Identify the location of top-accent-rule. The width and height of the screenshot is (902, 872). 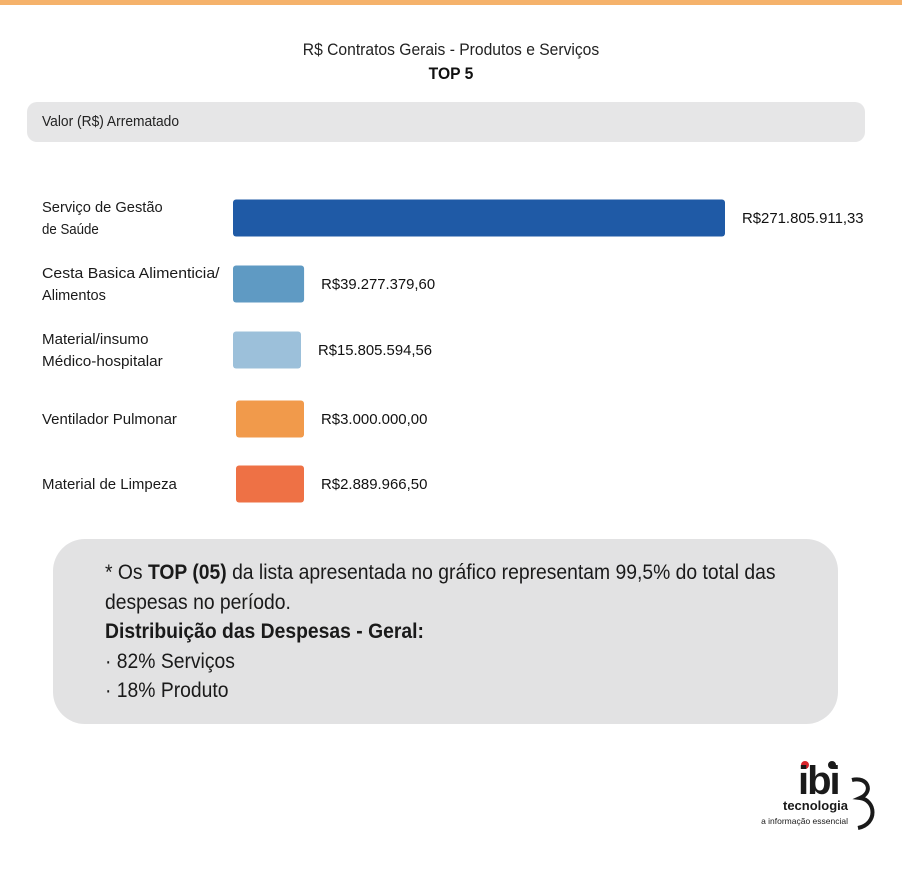
(451, 2).